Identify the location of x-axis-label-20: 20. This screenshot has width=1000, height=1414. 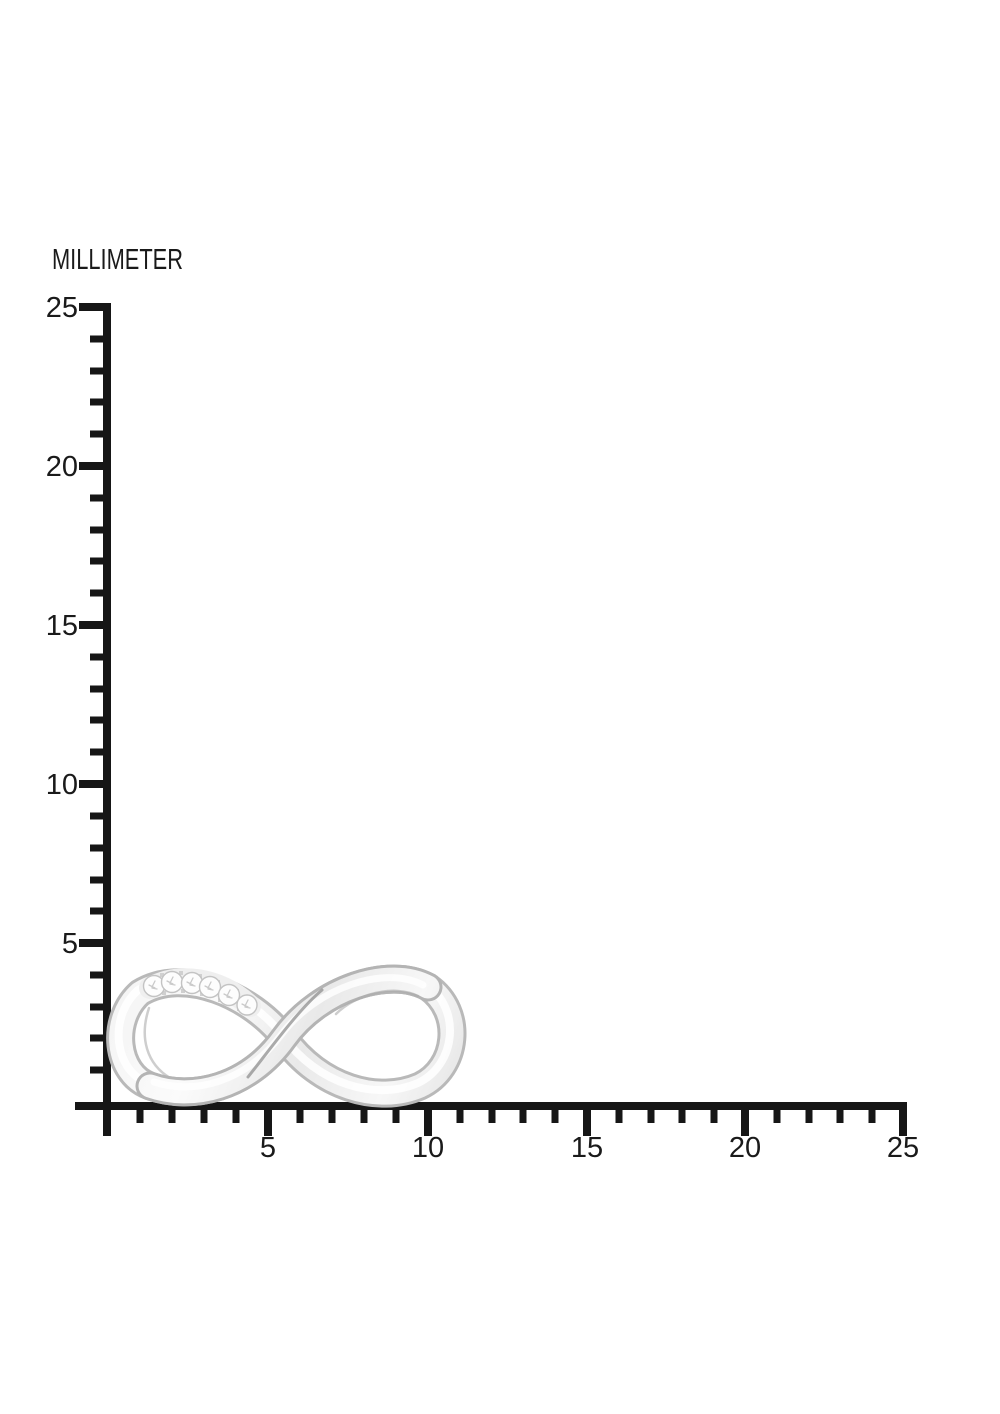
(745, 1148).